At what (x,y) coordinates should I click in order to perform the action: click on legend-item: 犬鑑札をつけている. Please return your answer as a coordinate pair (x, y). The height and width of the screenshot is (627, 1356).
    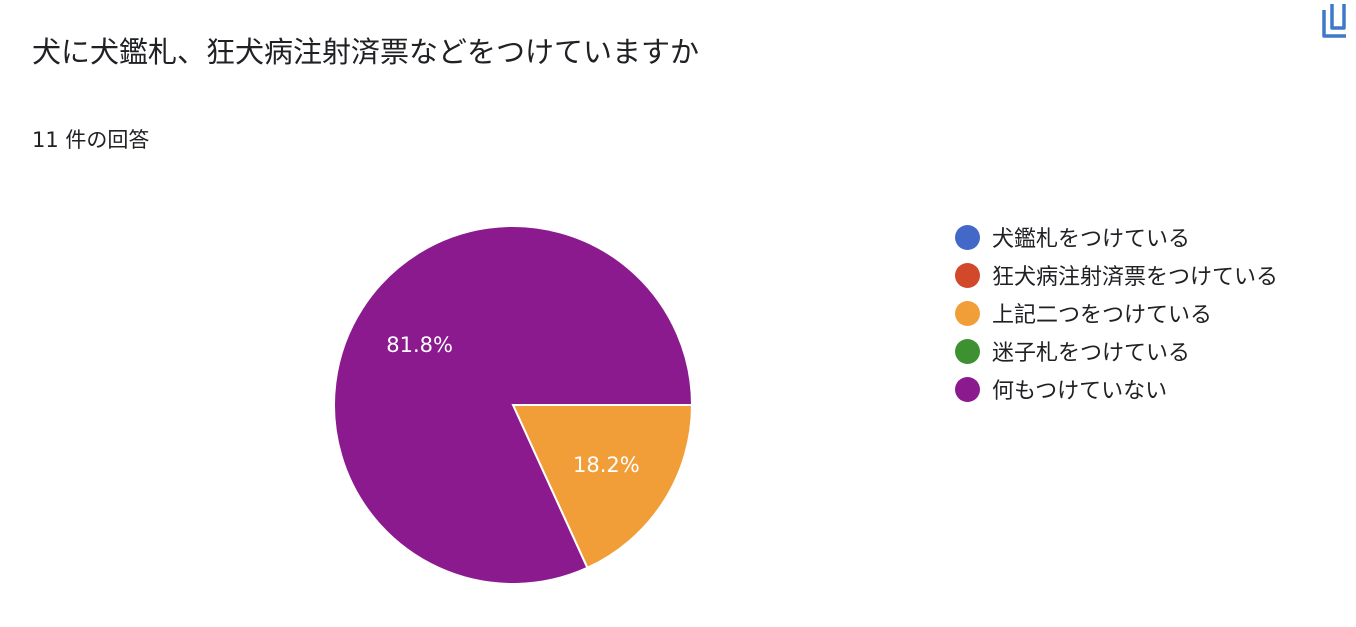
    Looking at the image, I should click on (1116, 237).